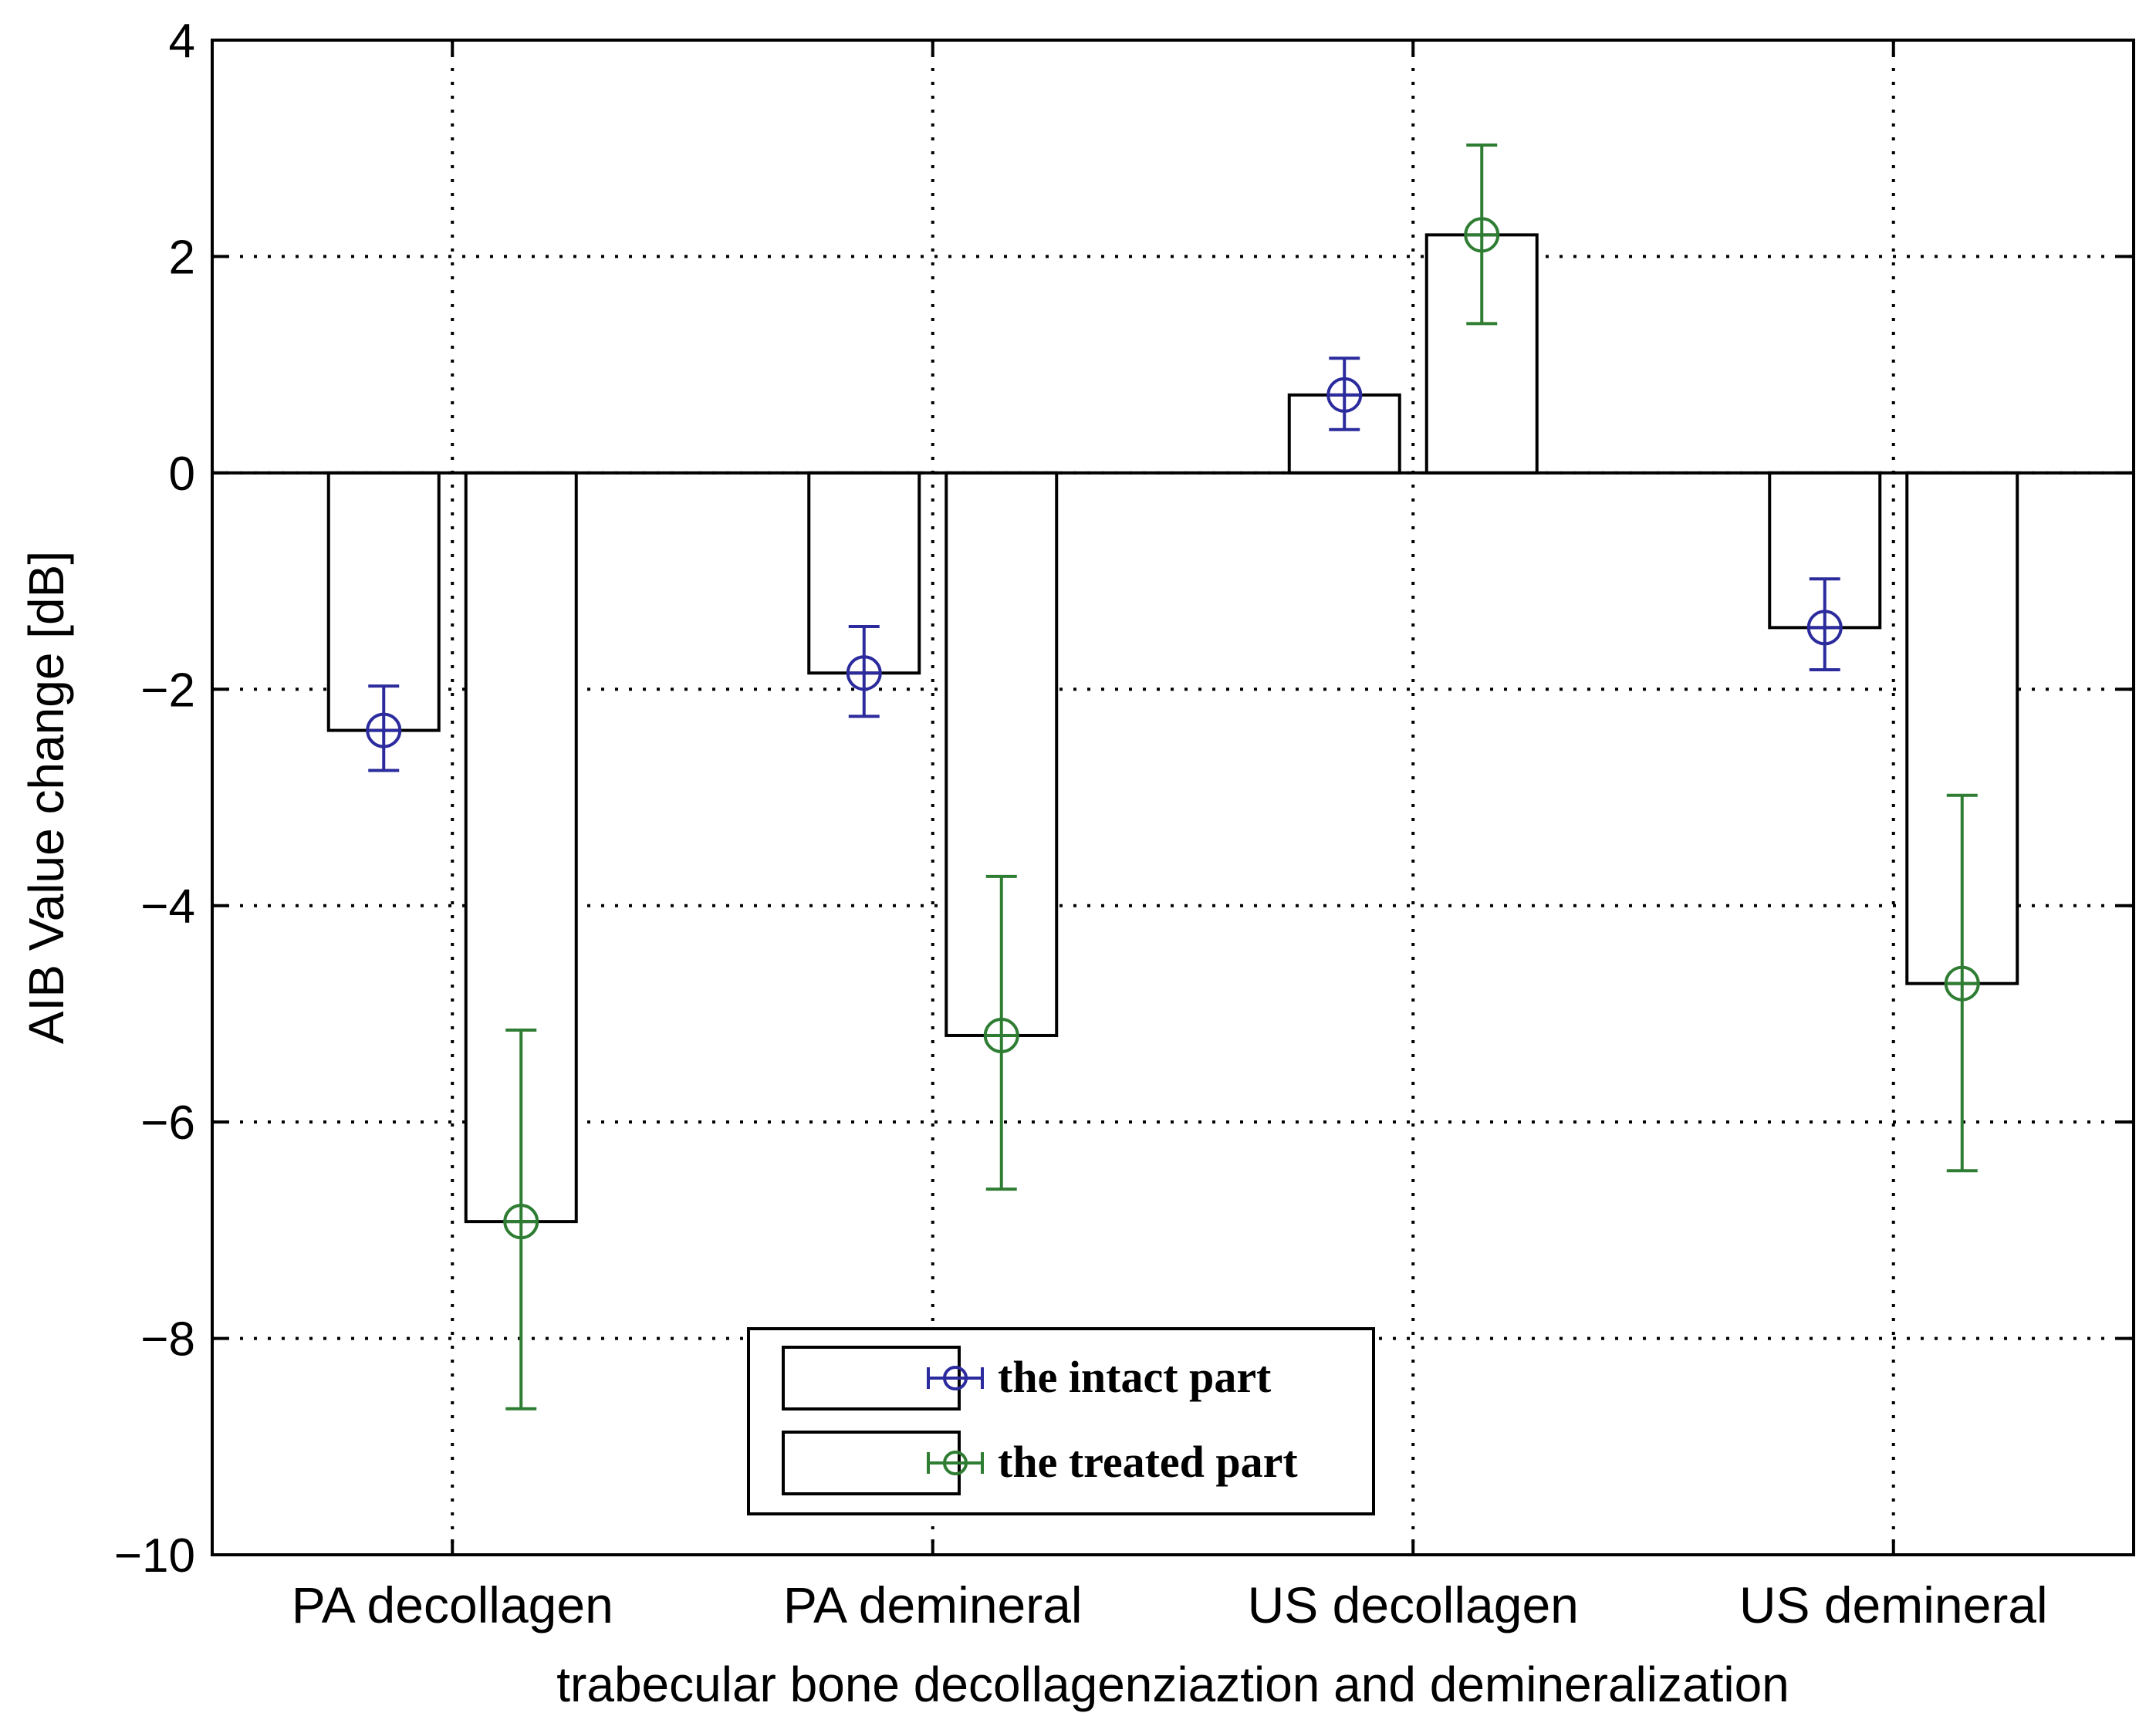 The width and height of the screenshot is (2156, 1723). Describe the element at coordinates (182, 257) in the screenshot. I see `y-tick-label: 2` at that location.